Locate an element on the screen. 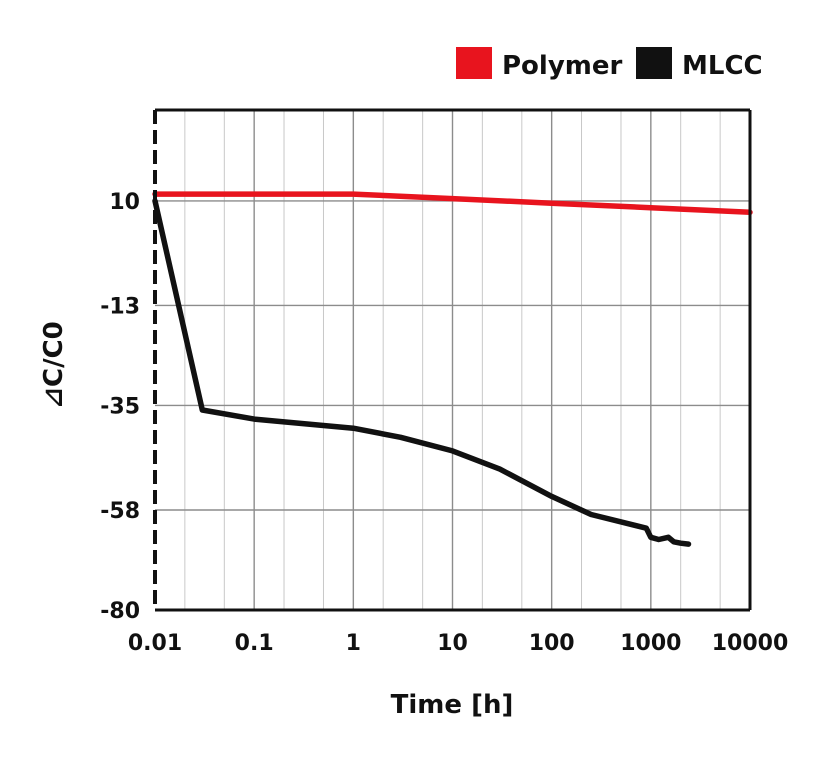  x-axis-ticks: 0.01 0.1 1 10 100 1000 10000 is located at coordinates (458, 643).